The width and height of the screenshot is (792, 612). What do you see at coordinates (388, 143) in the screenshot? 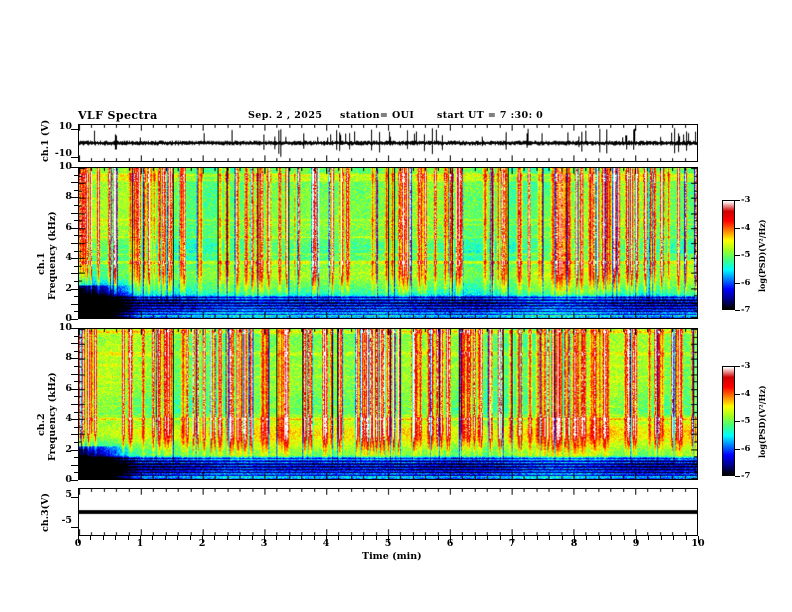
I see `panel-ch1-waveform` at bounding box center [388, 143].